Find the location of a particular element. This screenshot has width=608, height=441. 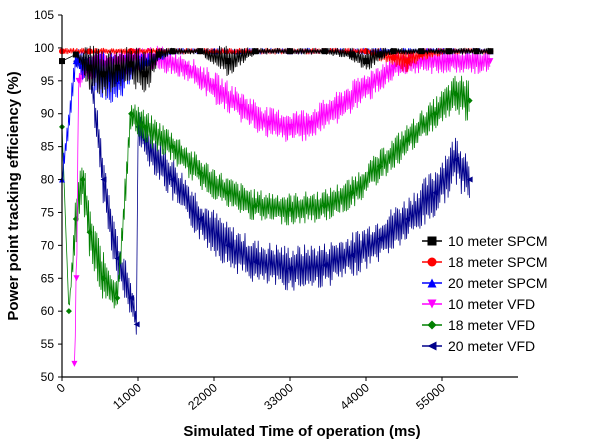

y-tick-label: 90 is located at coordinates (48, 114).